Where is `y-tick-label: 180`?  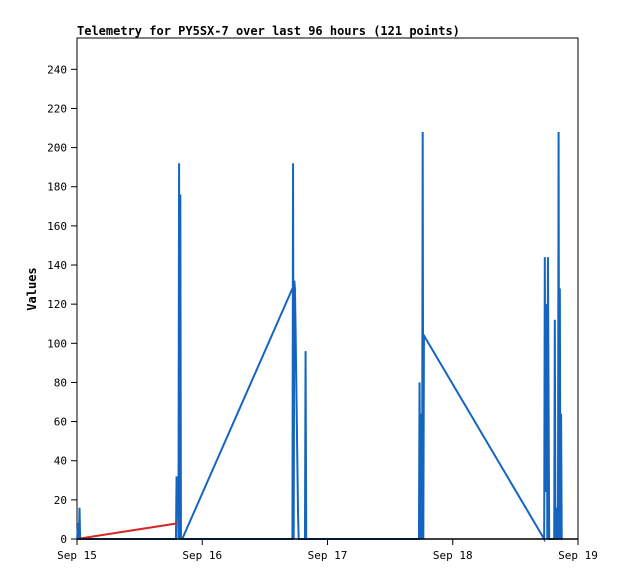 y-tick-label: 180 is located at coordinates (57, 187).